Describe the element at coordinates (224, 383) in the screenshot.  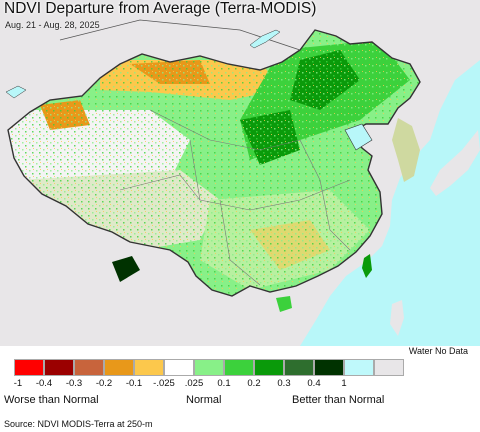
I see `legend-tick: 0.1` at that location.